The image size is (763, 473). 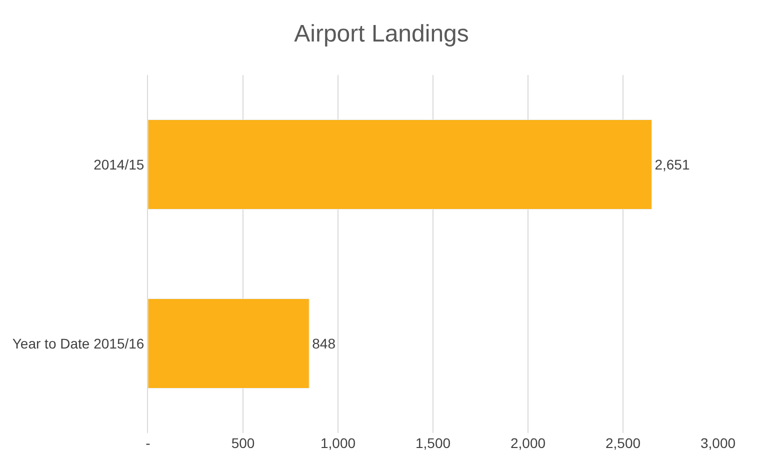 I want to click on data-label: 2,651, so click(x=672, y=164).